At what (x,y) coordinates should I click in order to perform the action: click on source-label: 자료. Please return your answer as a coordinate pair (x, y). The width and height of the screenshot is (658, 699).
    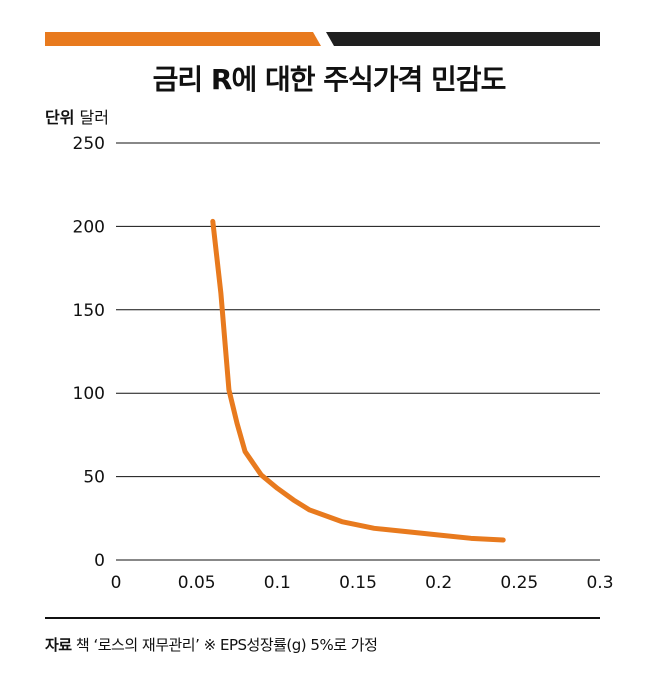
    Looking at the image, I should click on (58, 645).